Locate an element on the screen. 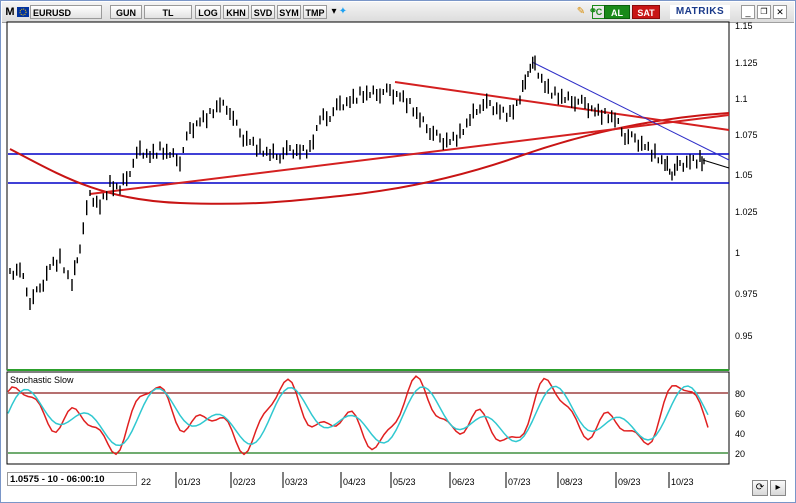 The height and width of the screenshot is (503, 796). symbol-field: EURUSD is located at coordinates (66, 12).